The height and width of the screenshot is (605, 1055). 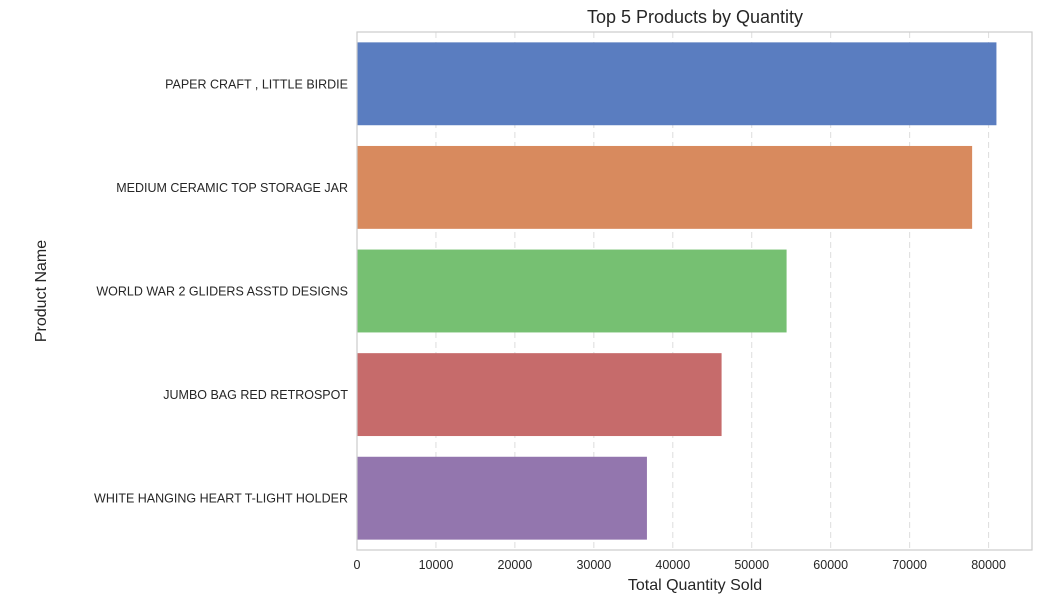 What do you see at coordinates (830, 565) in the screenshot?
I see `x-tick-label: 60000` at bounding box center [830, 565].